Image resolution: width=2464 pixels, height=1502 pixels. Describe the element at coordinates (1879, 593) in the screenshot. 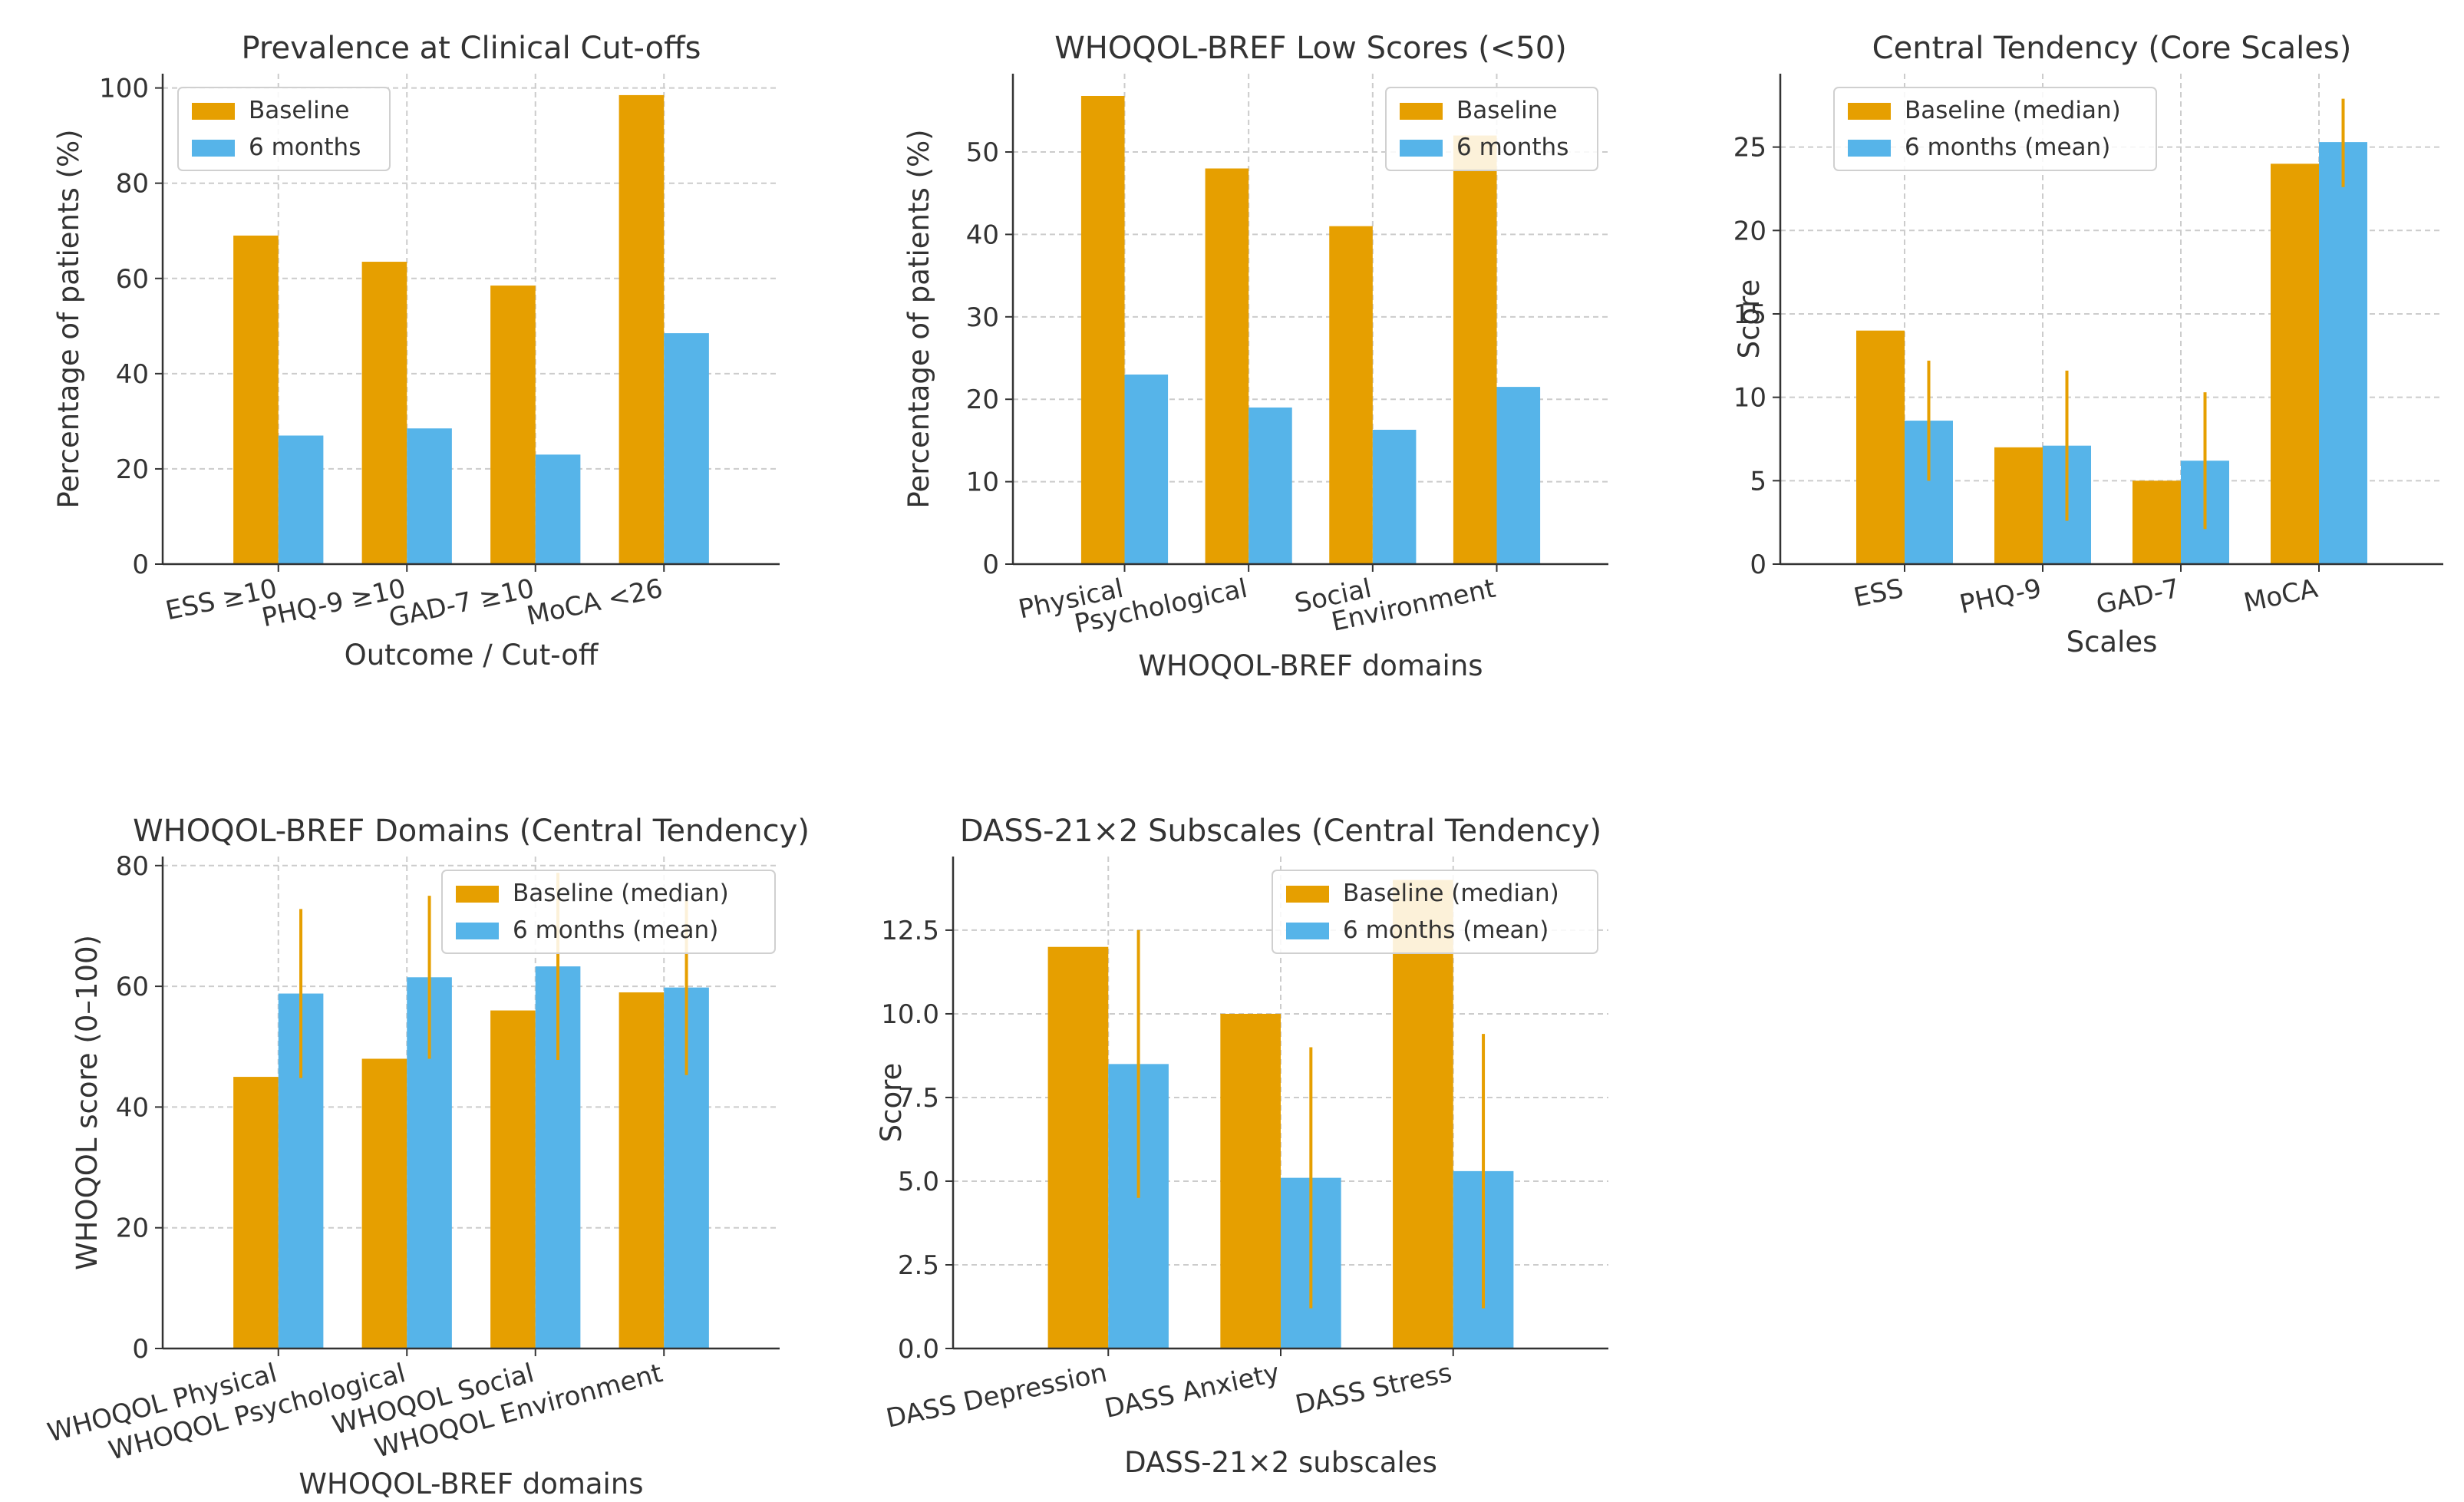

I see `x-tick-label: ESS` at that location.